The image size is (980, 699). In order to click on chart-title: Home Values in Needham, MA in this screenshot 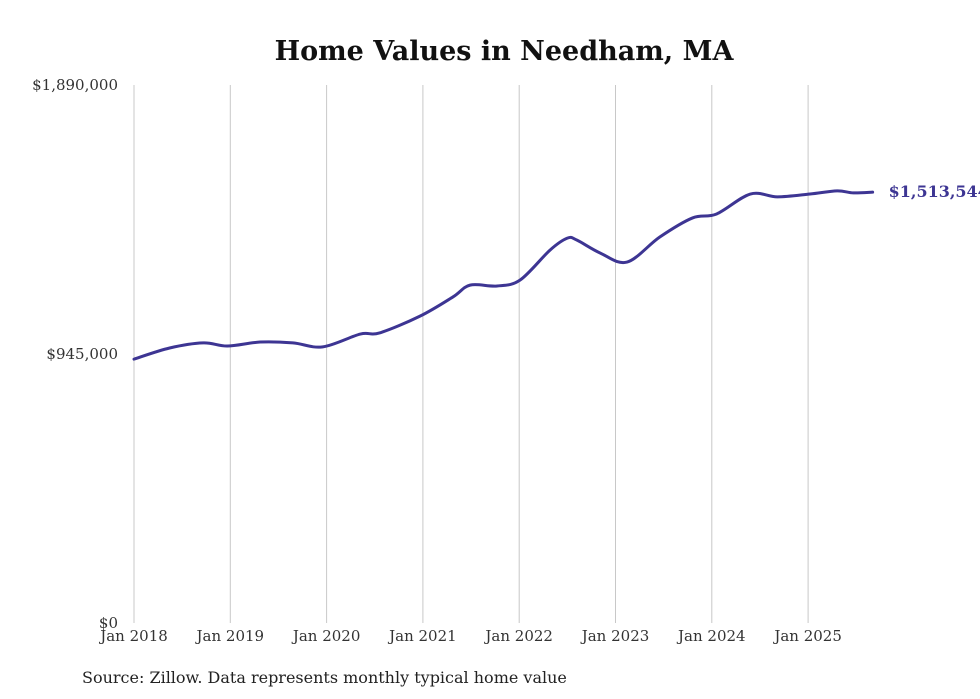, I will do `click(505, 51)`.